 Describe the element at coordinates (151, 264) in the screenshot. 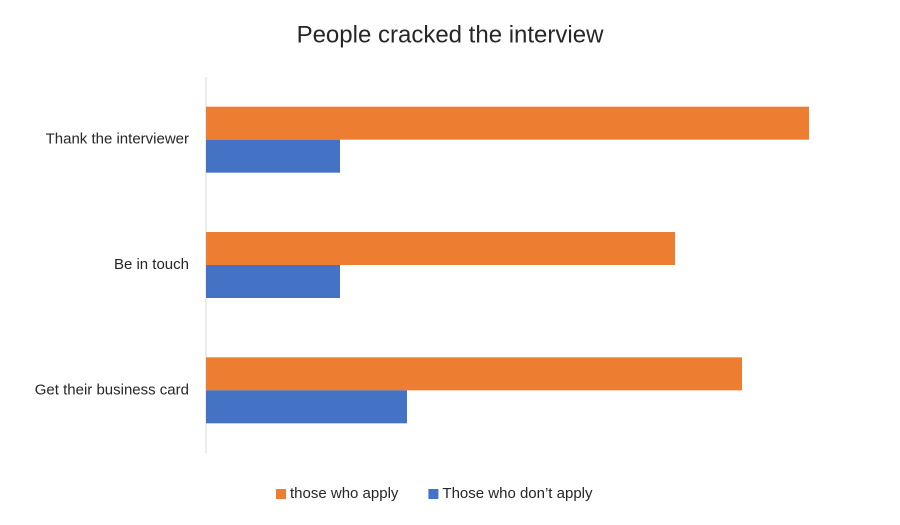

I see `y-tick-label: Be in touch` at that location.